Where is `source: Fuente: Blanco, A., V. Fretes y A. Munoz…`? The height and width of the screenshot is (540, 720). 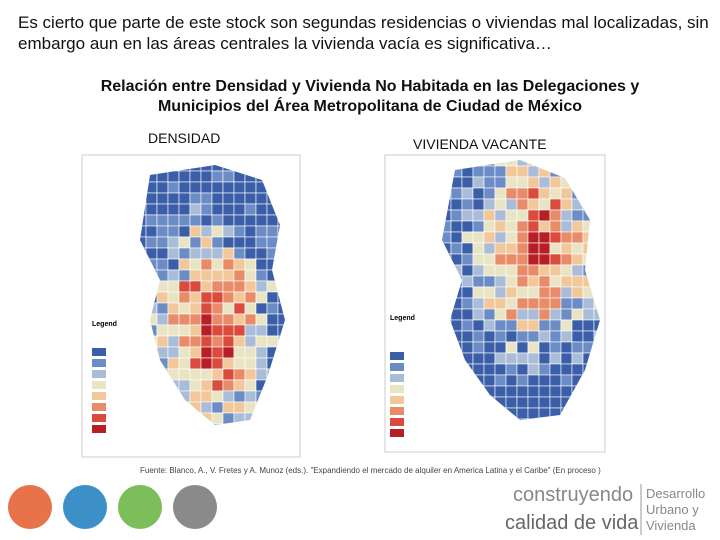 source: Fuente: Blanco, A., V. Fretes y A. Munoz… is located at coordinates (370, 470).